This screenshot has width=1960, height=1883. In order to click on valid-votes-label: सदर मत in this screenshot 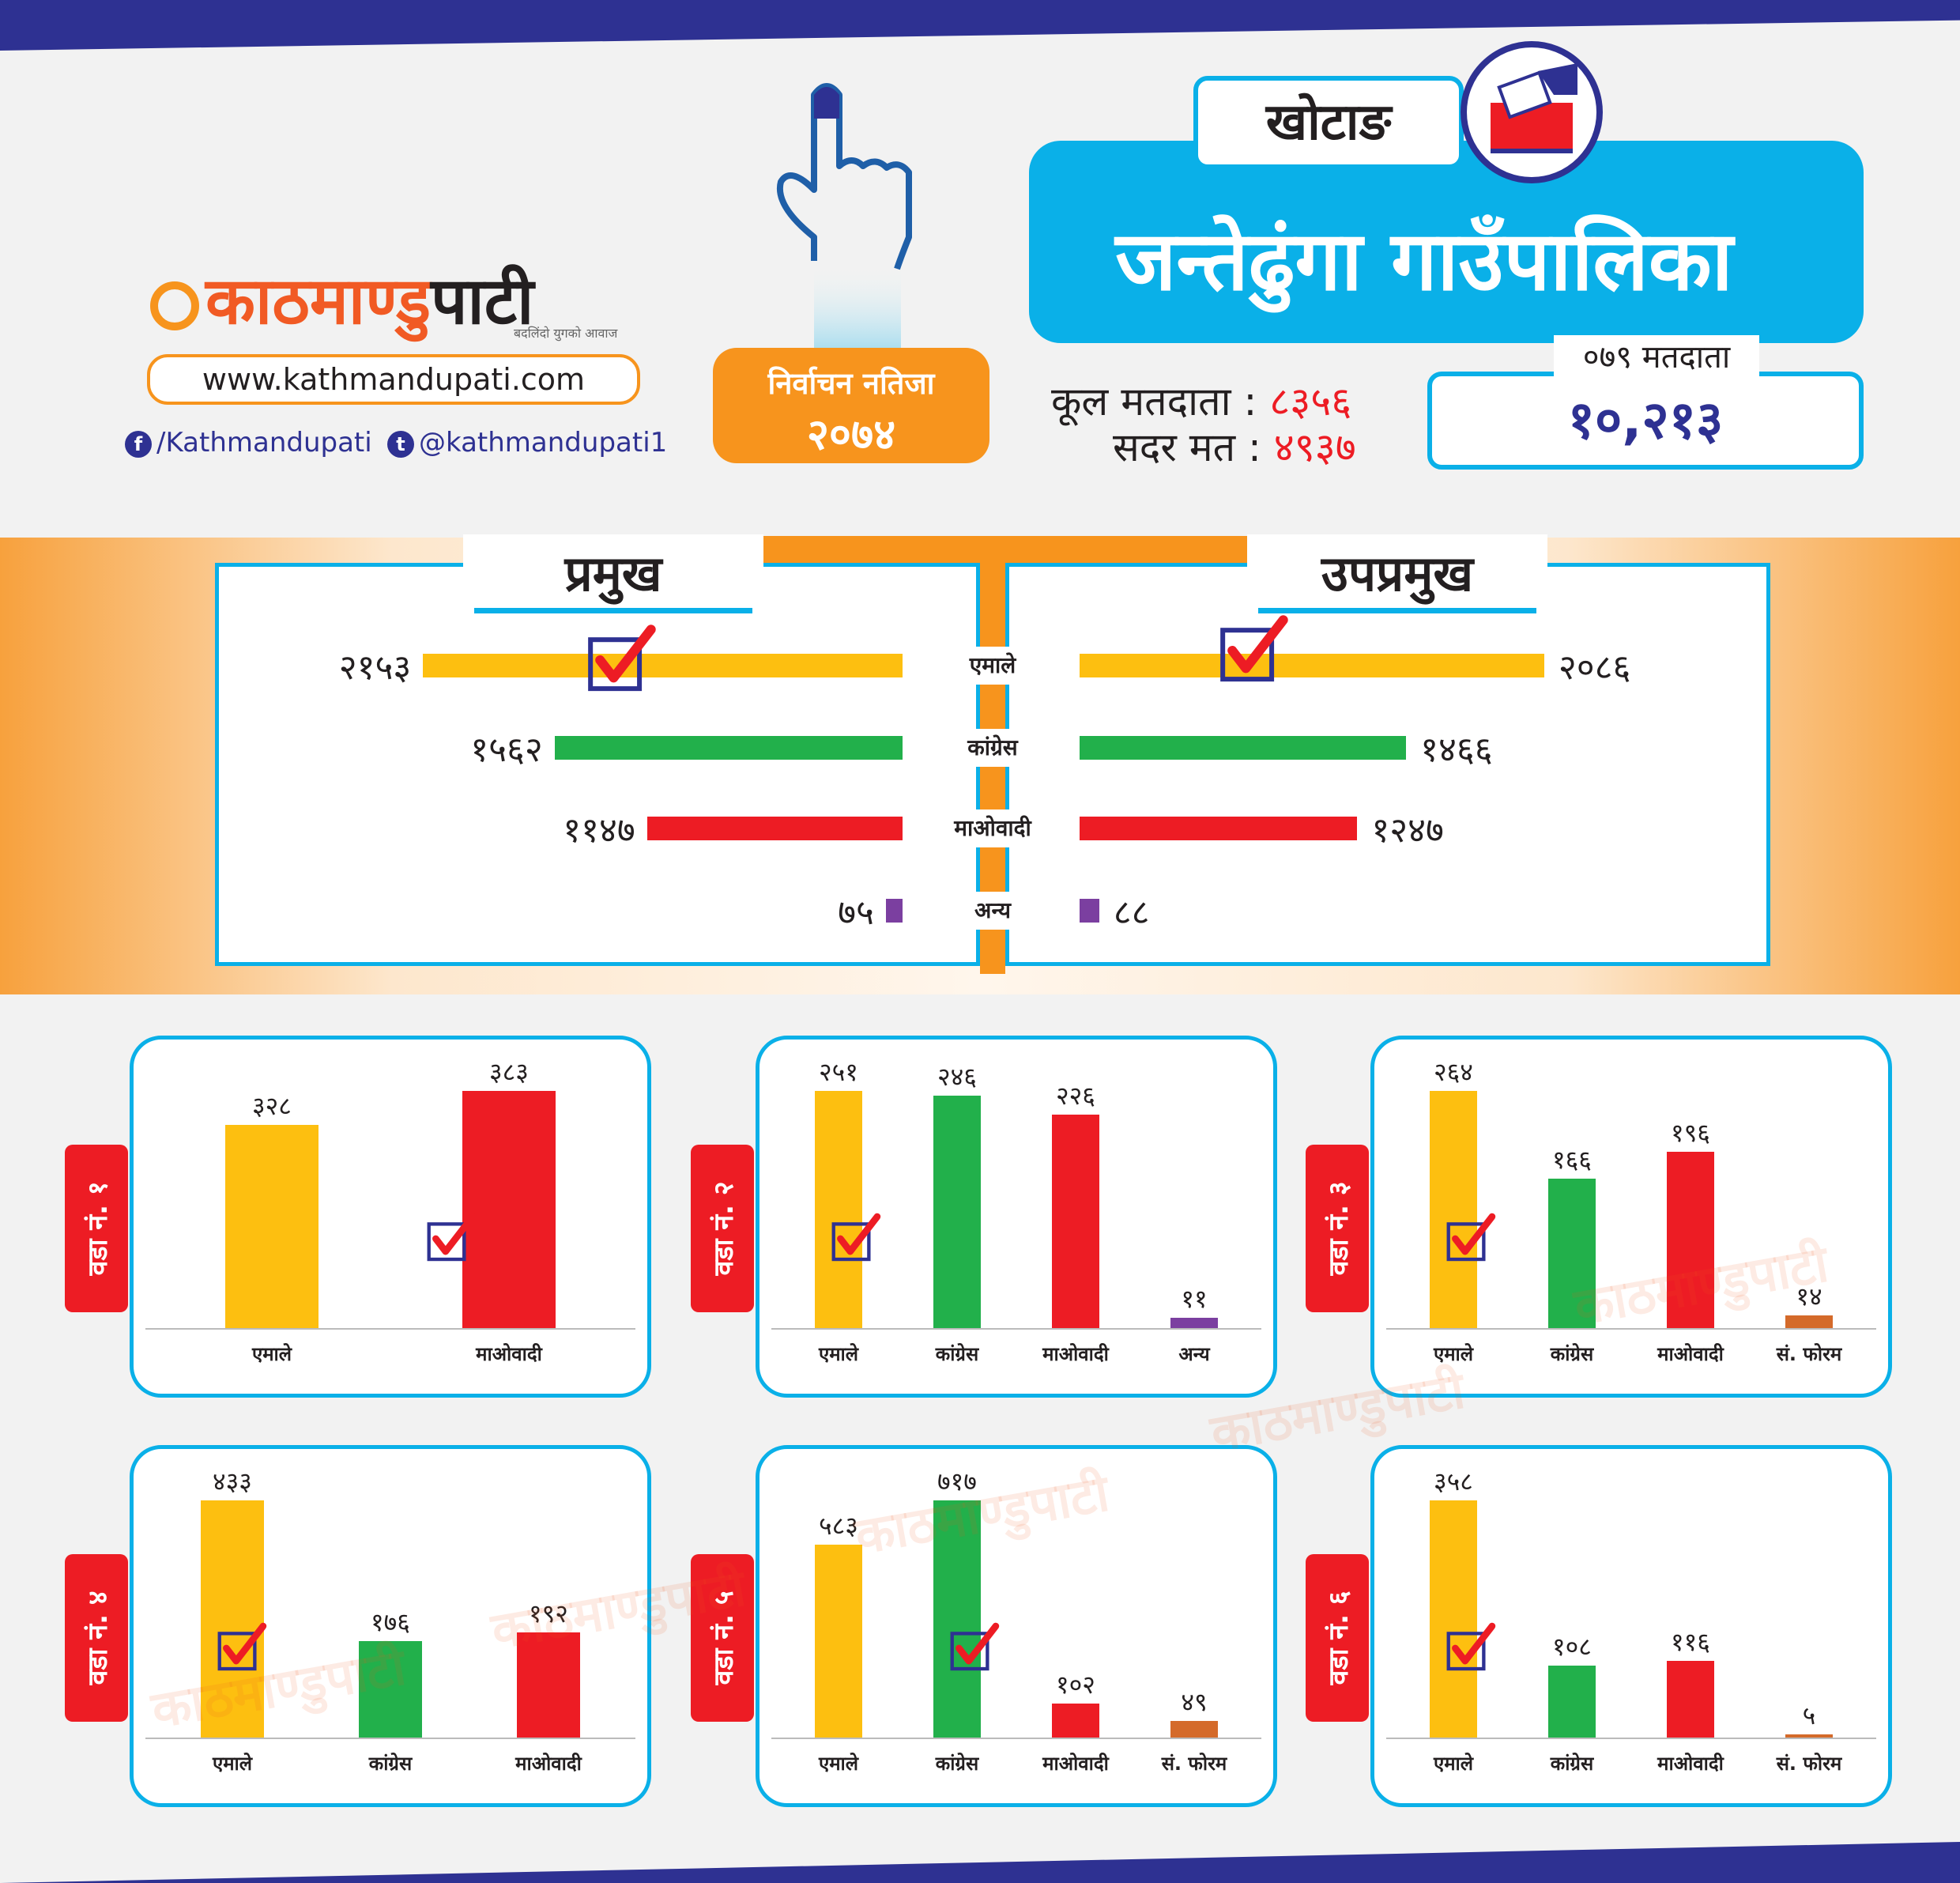, I will do `click(1174, 447)`.